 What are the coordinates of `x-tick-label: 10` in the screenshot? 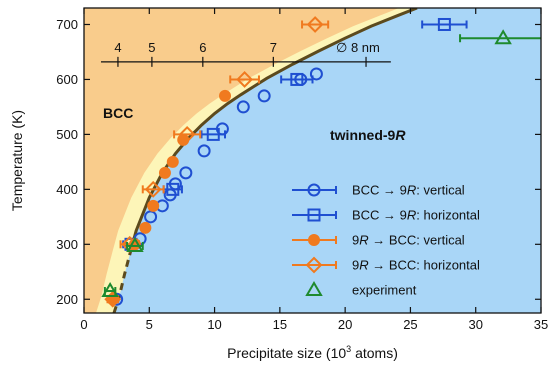 It's located at (214, 324).